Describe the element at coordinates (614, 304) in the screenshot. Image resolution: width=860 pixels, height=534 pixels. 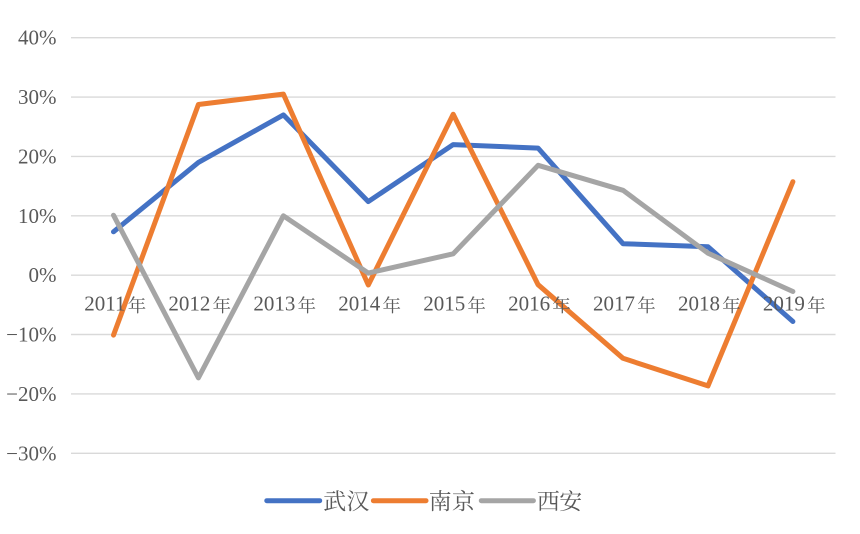
I see `svg-text: 2017` at that location.